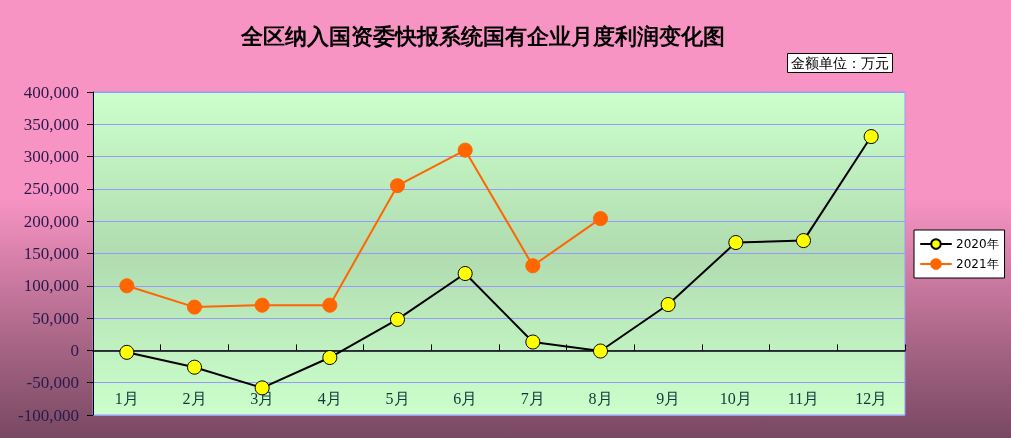 The width and height of the screenshot is (1011, 438). Describe the element at coordinates (51, 189) in the screenshot. I see `y-tick-label: 250,000` at that location.